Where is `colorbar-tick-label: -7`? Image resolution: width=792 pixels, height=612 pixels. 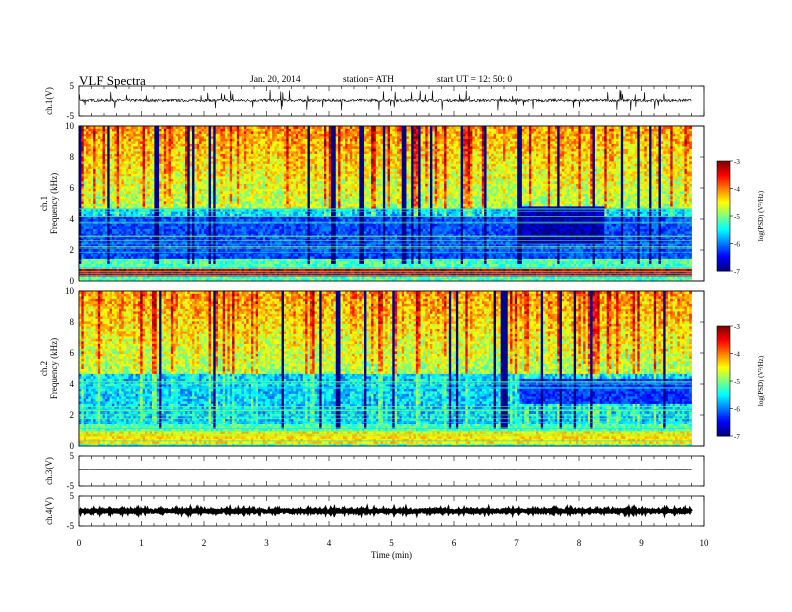
colorbar-tick-label: -7 is located at coordinates (737, 272).